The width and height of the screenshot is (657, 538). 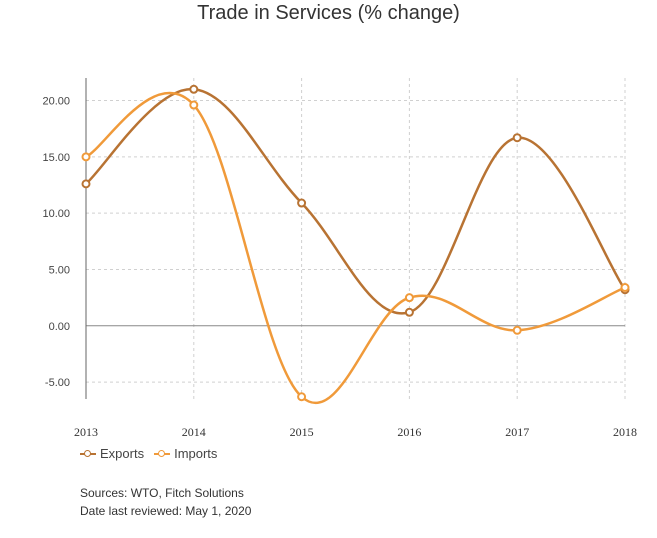 What do you see at coordinates (517, 432) in the screenshot?
I see `x-tick-label: 2017` at bounding box center [517, 432].